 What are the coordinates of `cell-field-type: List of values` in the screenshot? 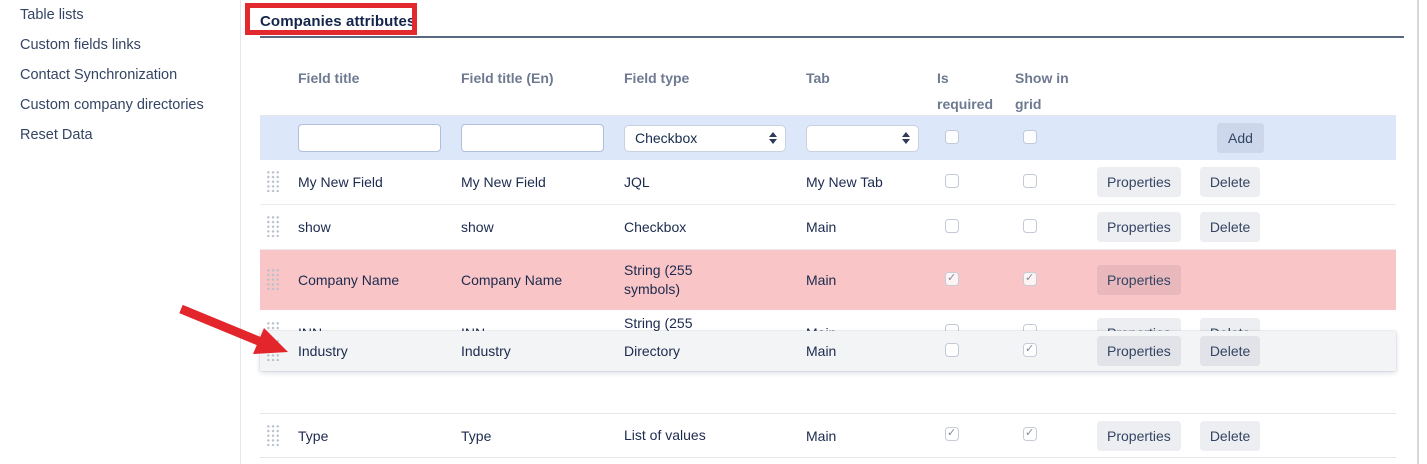 It's located at (665, 435).